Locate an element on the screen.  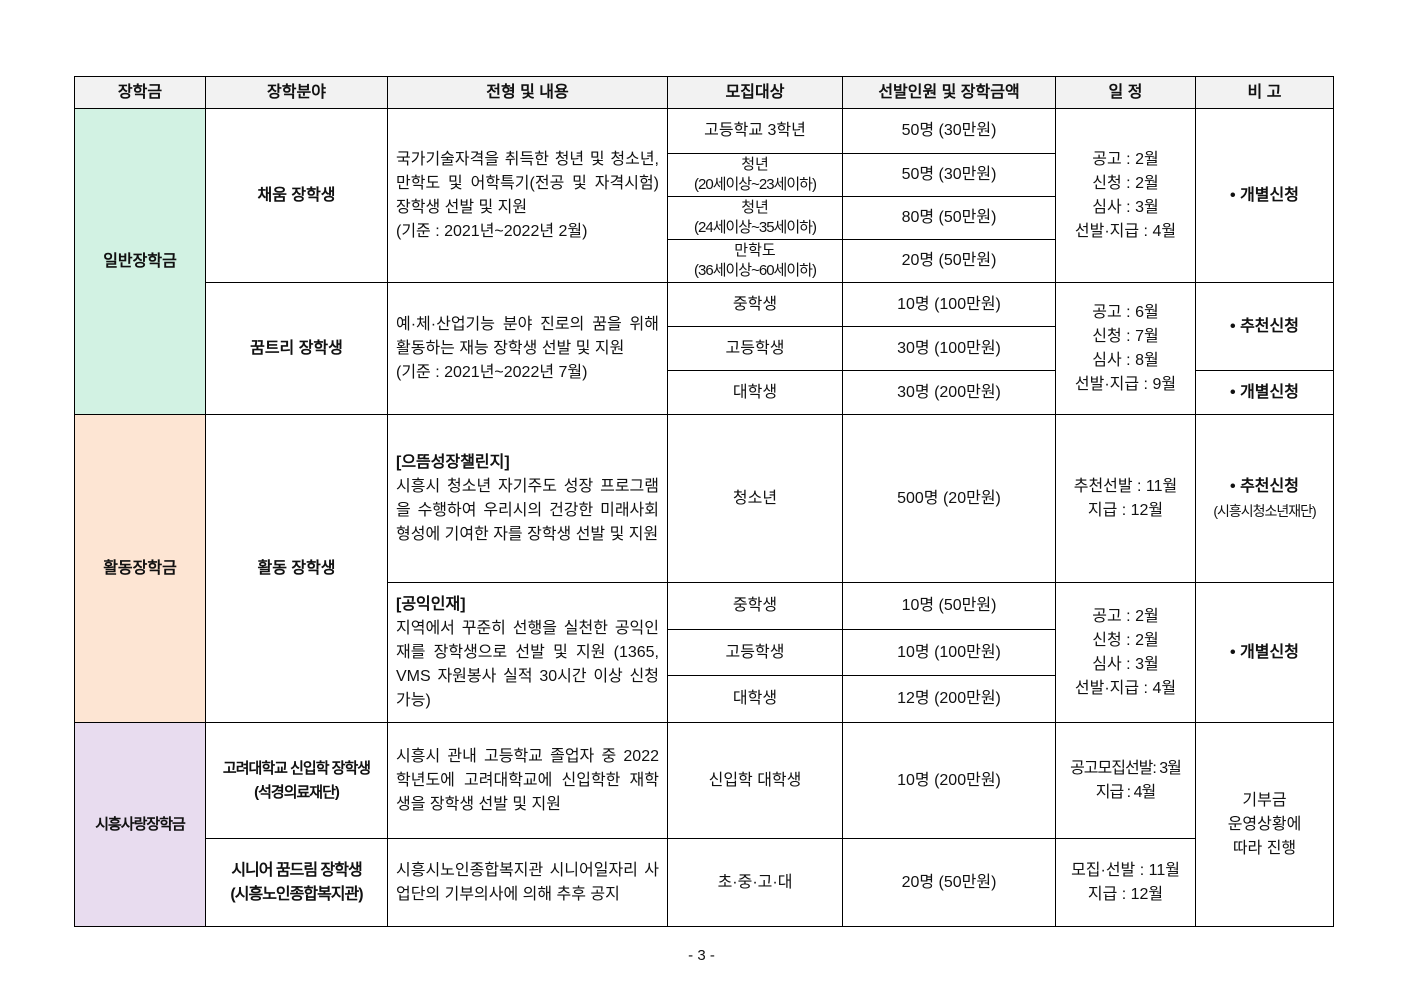
note-line: 따라 진행 is located at coordinates (1264, 848).